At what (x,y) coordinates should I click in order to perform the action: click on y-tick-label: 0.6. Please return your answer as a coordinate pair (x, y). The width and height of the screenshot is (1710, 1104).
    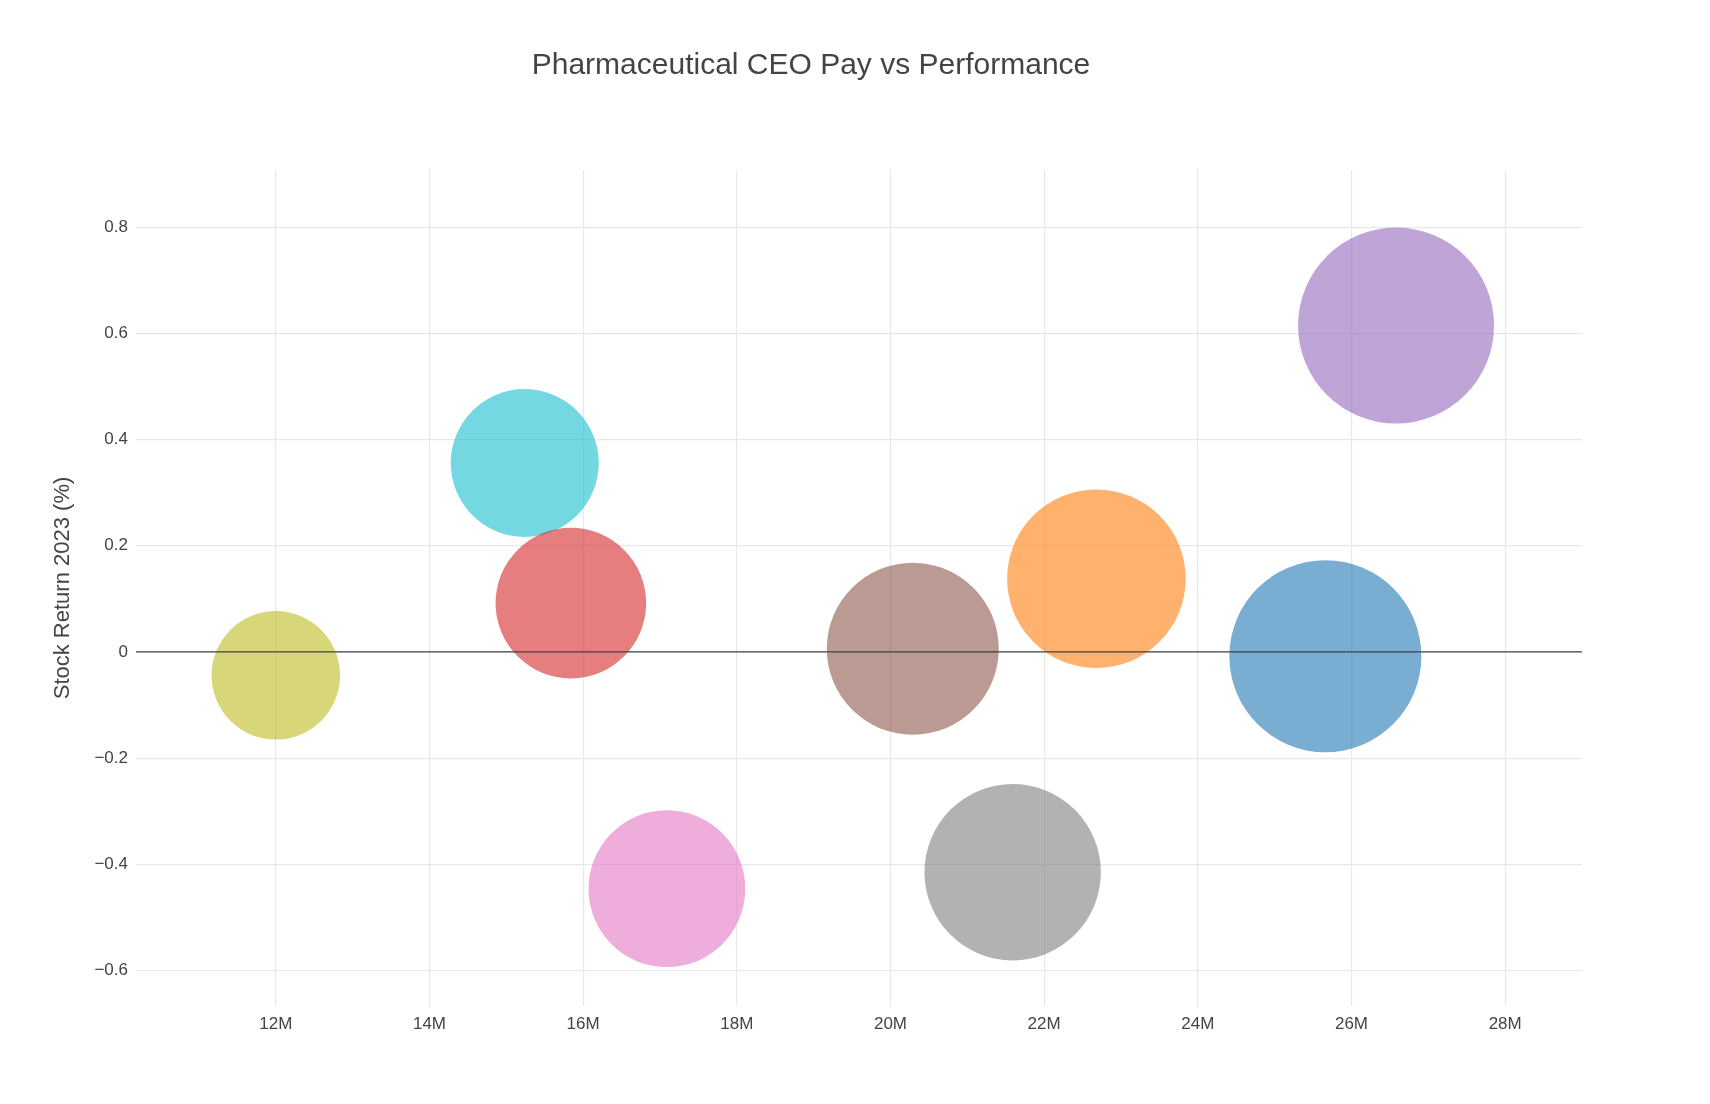
    Looking at the image, I should click on (116, 333).